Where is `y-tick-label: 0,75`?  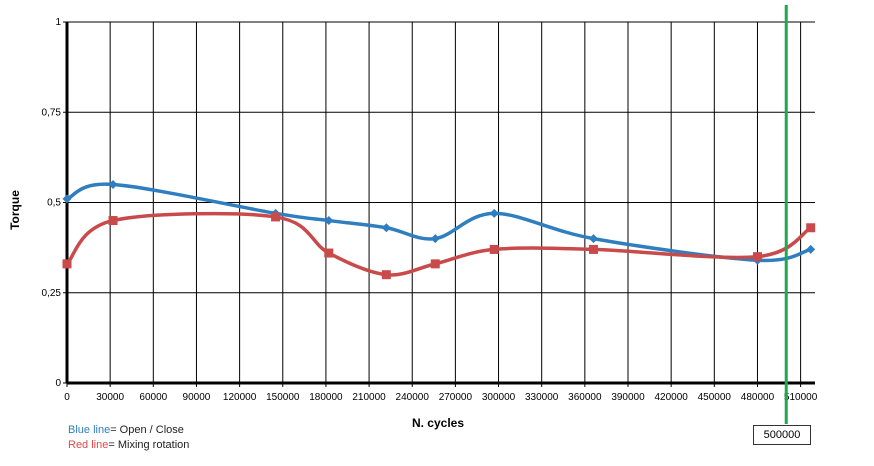
y-tick-label: 0,75 is located at coordinates (52, 112).